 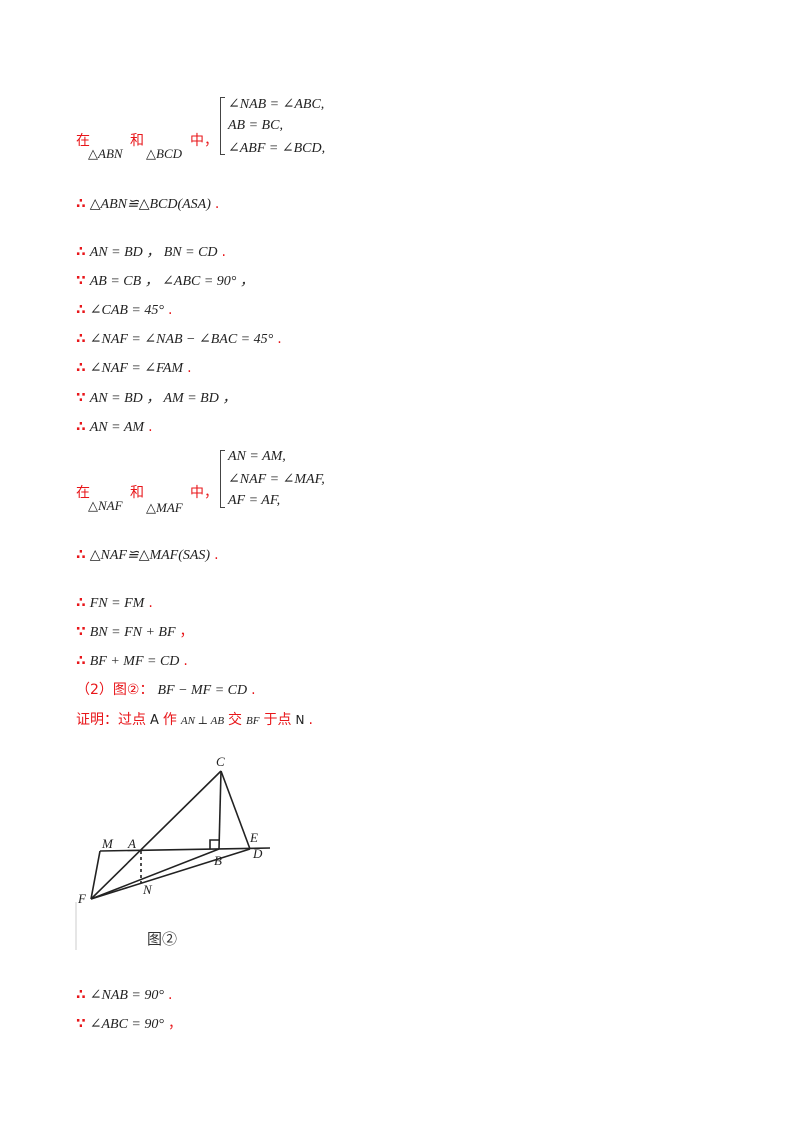 I want to click on triangle-maf: △MAF, so click(x=164, y=507).